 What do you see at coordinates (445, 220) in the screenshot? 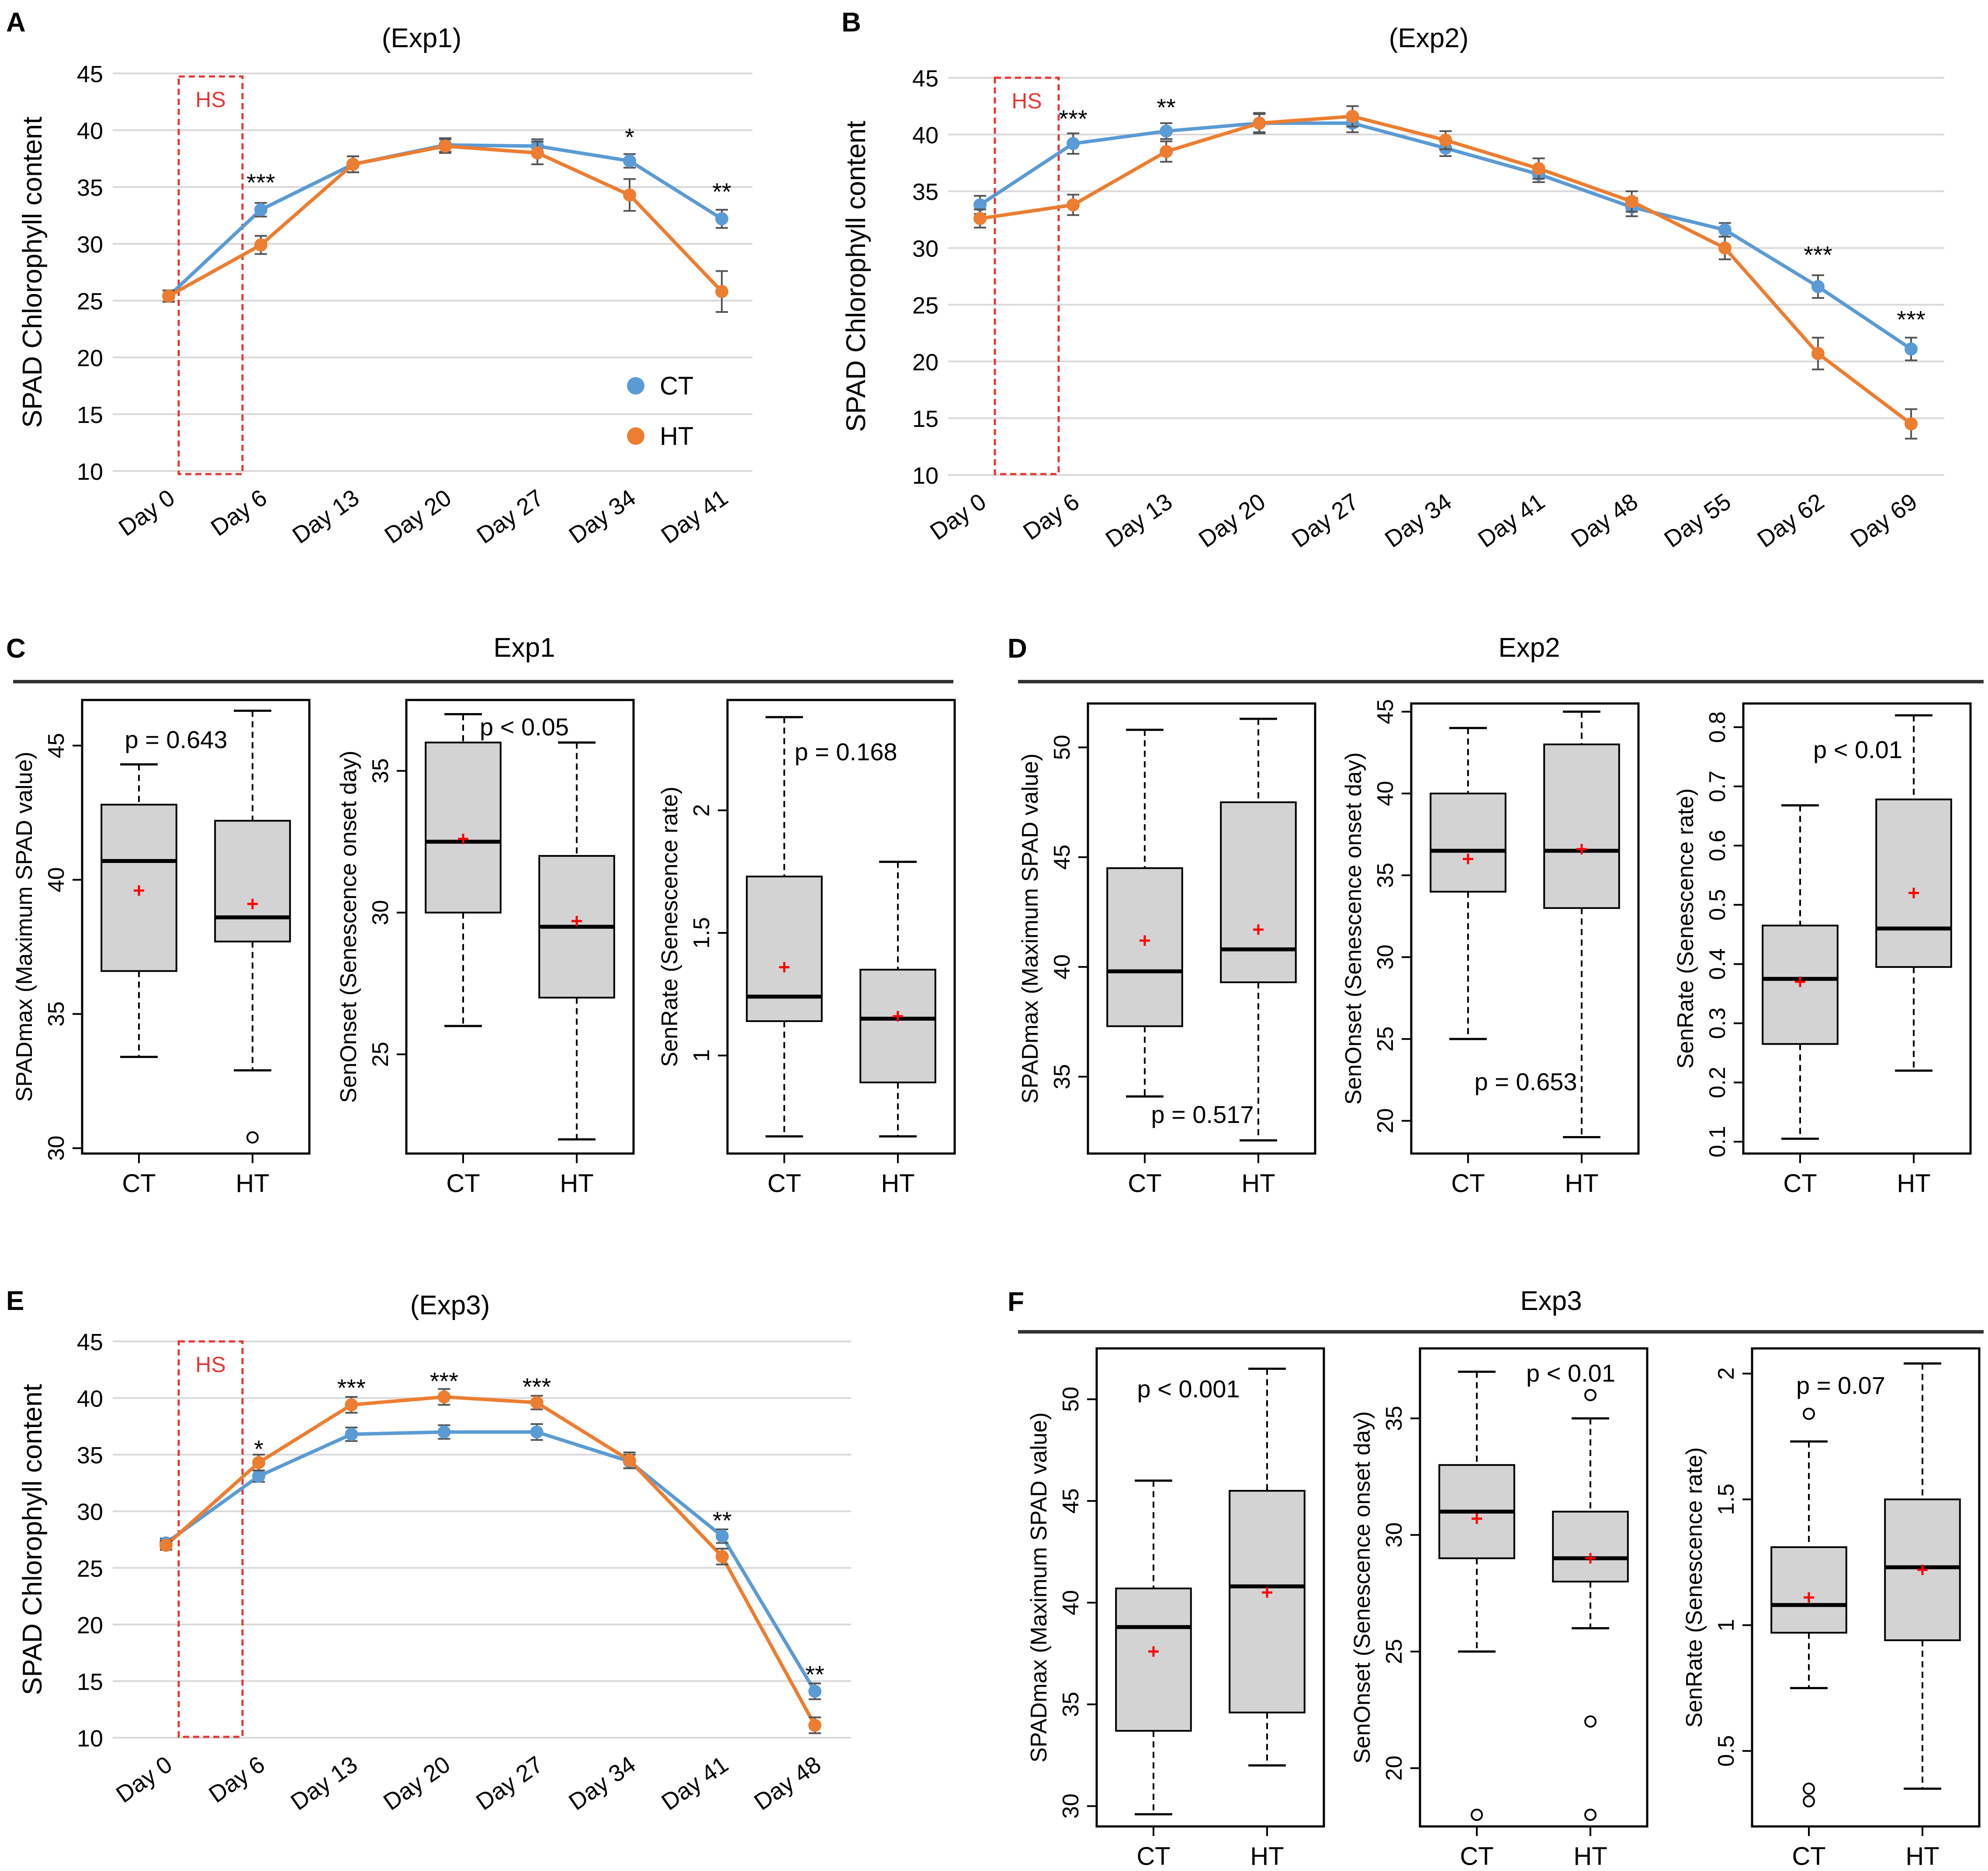
I see `series-line-ct` at bounding box center [445, 220].